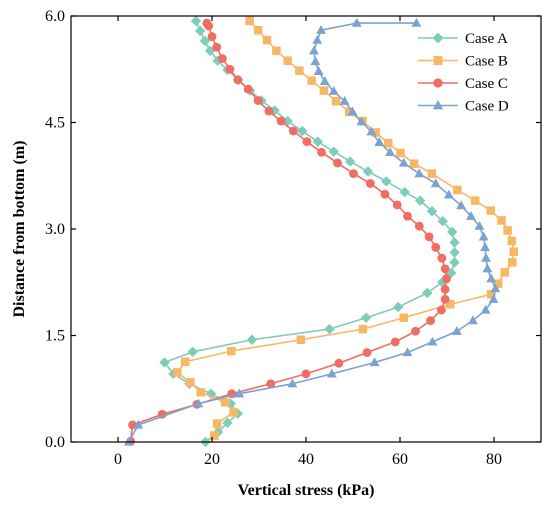 The image size is (550, 506). What do you see at coordinates (55, 123) in the screenshot?
I see `y-tick-label: 4.5` at bounding box center [55, 123].